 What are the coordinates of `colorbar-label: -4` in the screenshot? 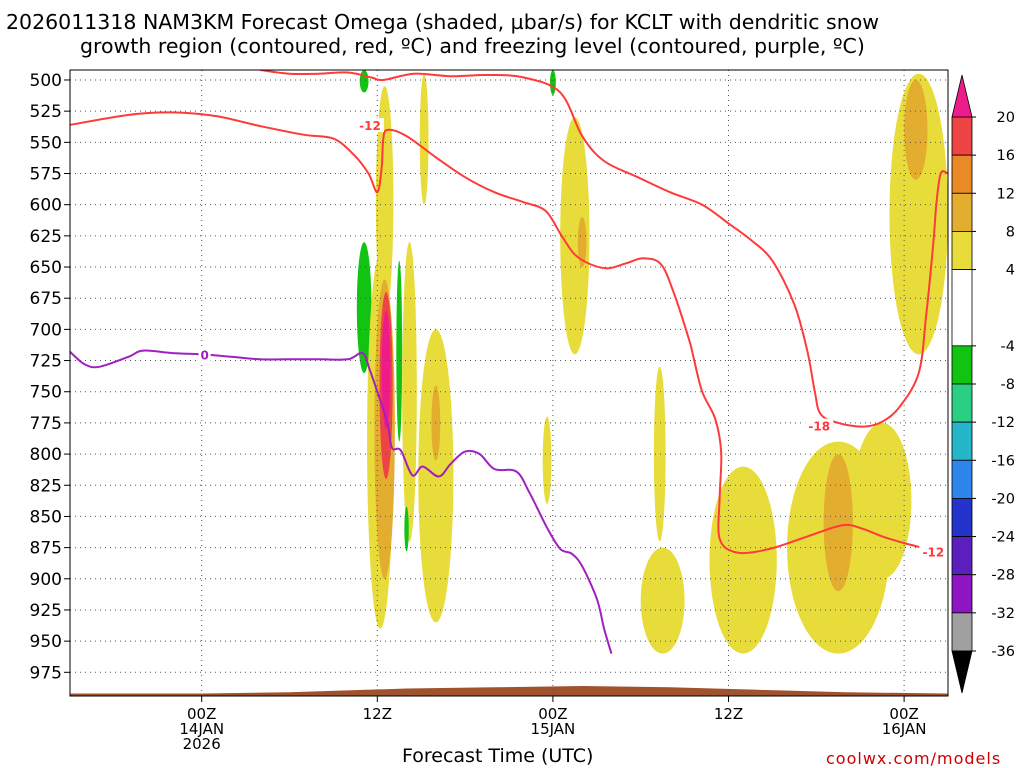 It's located at (1008, 347).